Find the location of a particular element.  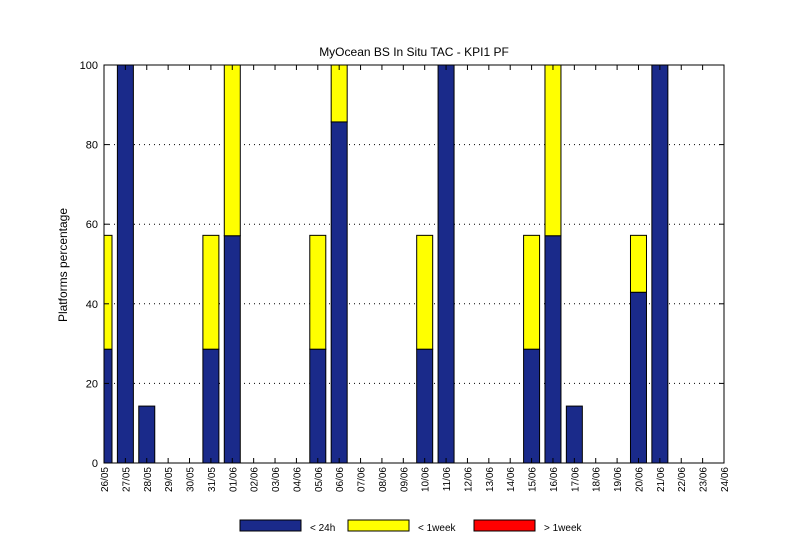

x-tick-label: 06/06 is located at coordinates (340, 479).